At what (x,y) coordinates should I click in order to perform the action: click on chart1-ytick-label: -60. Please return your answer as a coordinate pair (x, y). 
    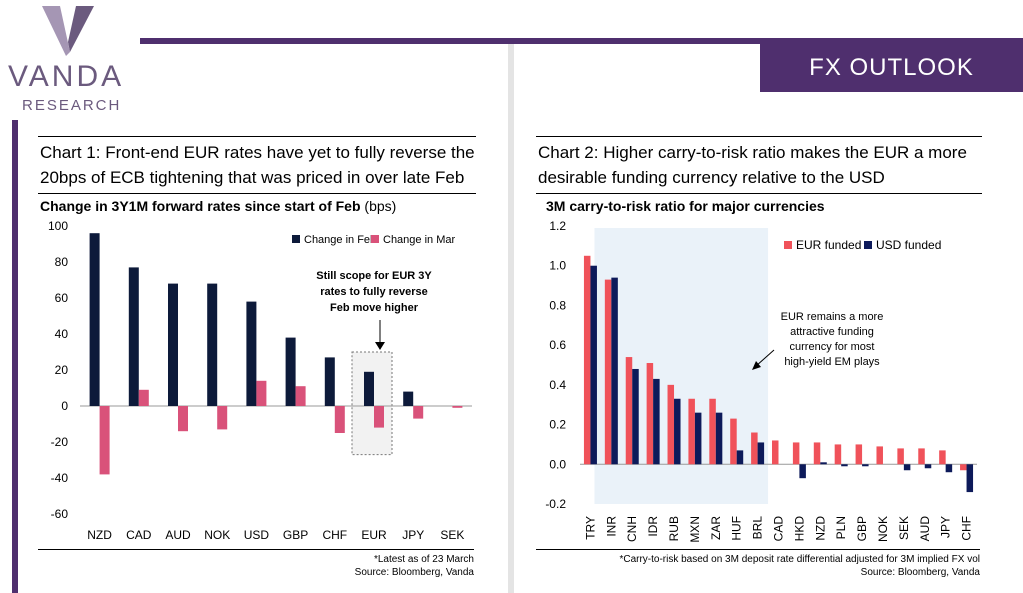
    Looking at the image, I should click on (60, 514).